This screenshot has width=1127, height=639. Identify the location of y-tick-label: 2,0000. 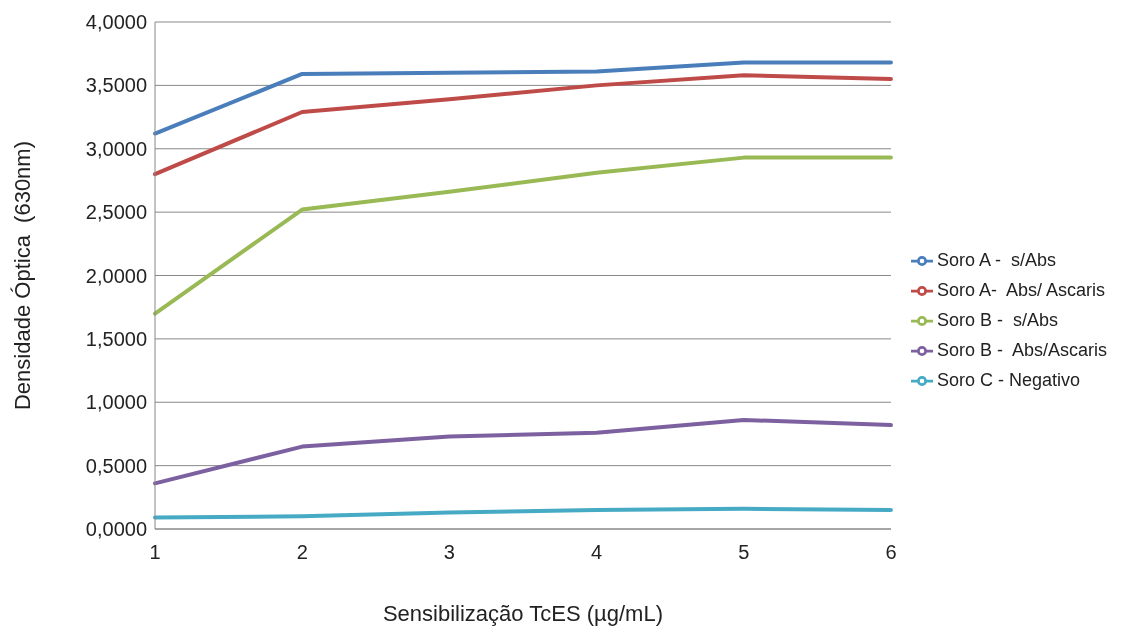
(116, 275).